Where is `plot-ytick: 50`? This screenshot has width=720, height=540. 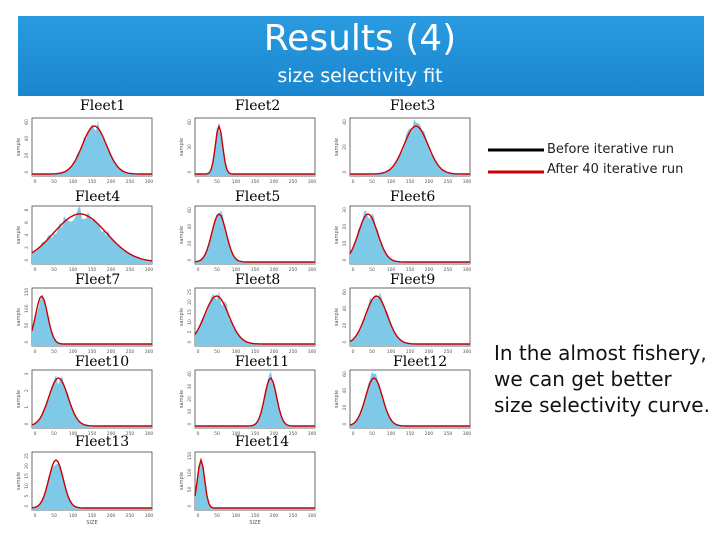 plot-ytick: 50 is located at coordinates (27, 325).